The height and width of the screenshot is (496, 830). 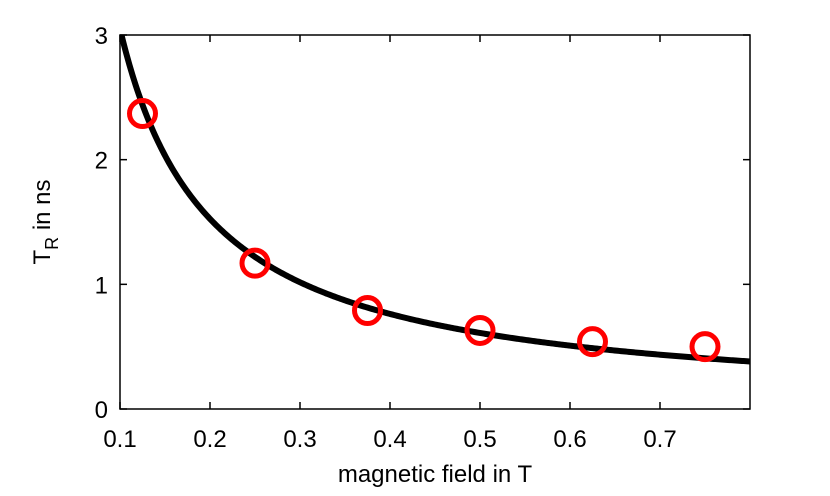 I want to click on y-axis-title: TR in ns, so click(x=45, y=221).